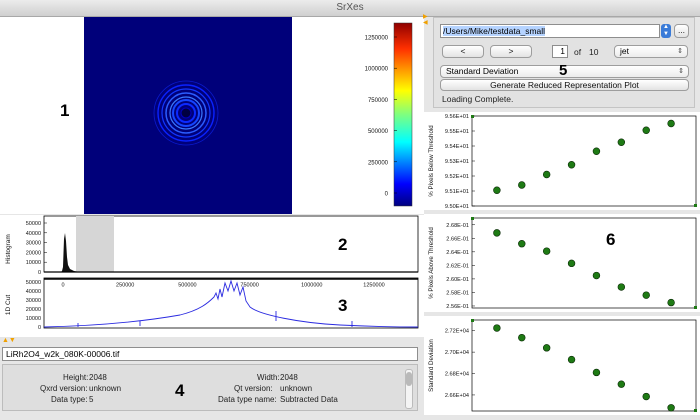  I want to click on region-label-1: 1, so click(65, 110).